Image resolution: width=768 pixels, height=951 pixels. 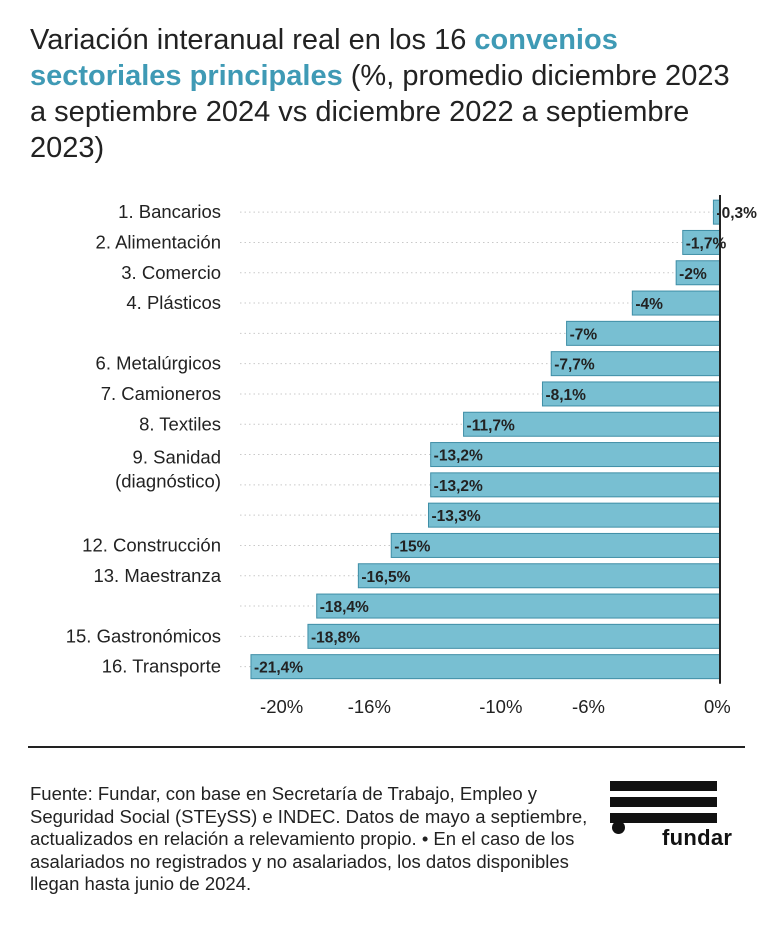 What do you see at coordinates (717, 706) in the screenshot?
I see `x-tick-label: 0%` at bounding box center [717, 706].